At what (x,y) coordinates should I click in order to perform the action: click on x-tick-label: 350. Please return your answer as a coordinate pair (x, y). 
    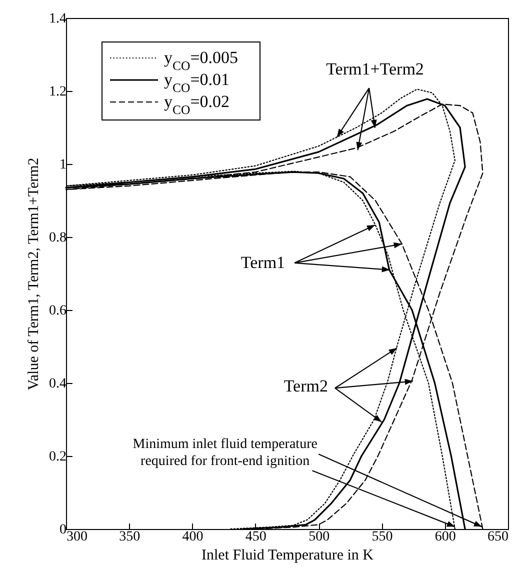
    Looking at the image, I should click on (129, 537).